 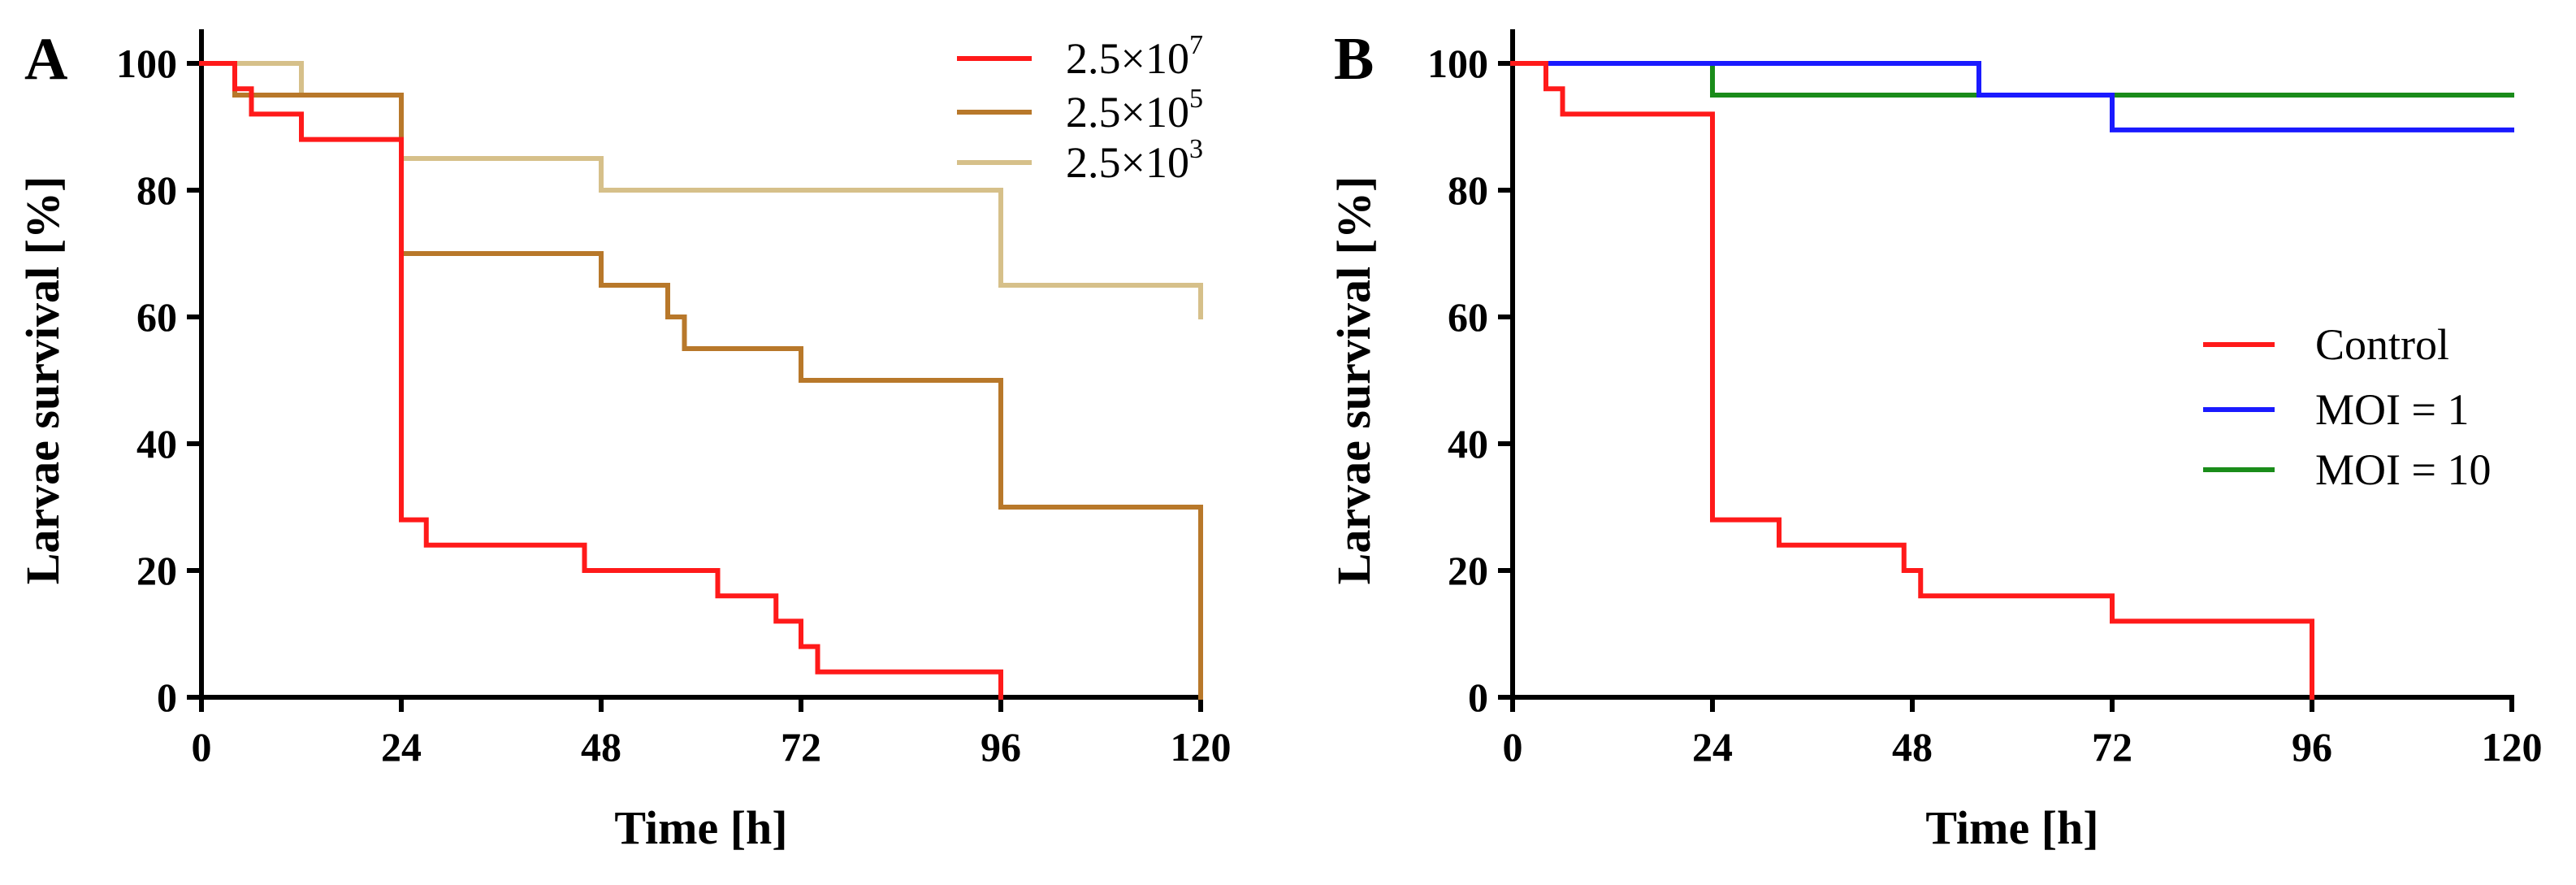 I want to click on legend-label: MOI = 1, so click(x=2392, y=409).